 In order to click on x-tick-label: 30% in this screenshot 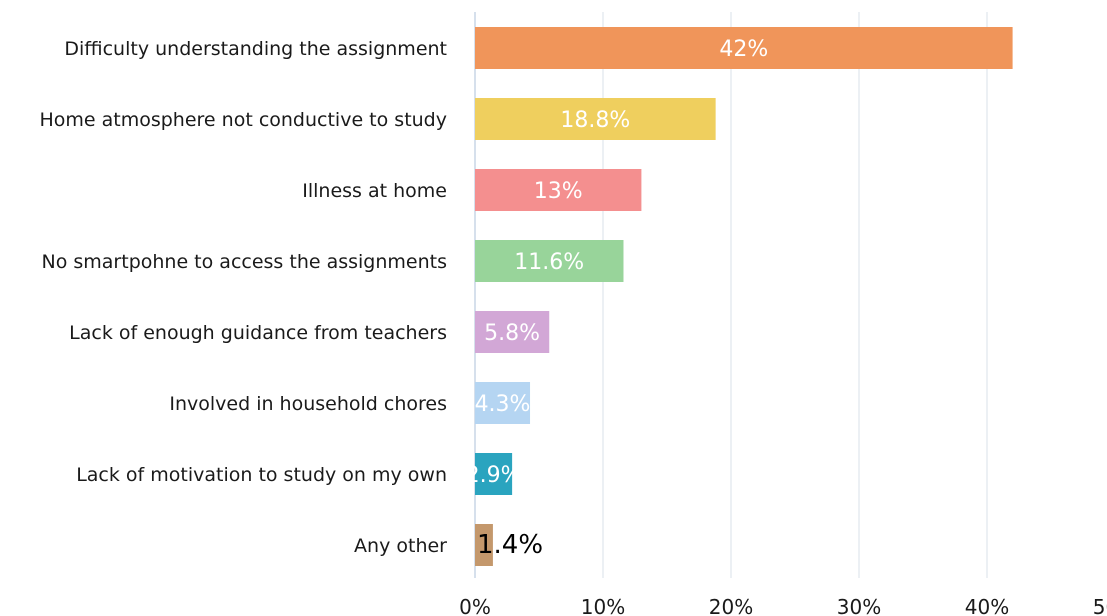, I will do `click(859, 605)`.